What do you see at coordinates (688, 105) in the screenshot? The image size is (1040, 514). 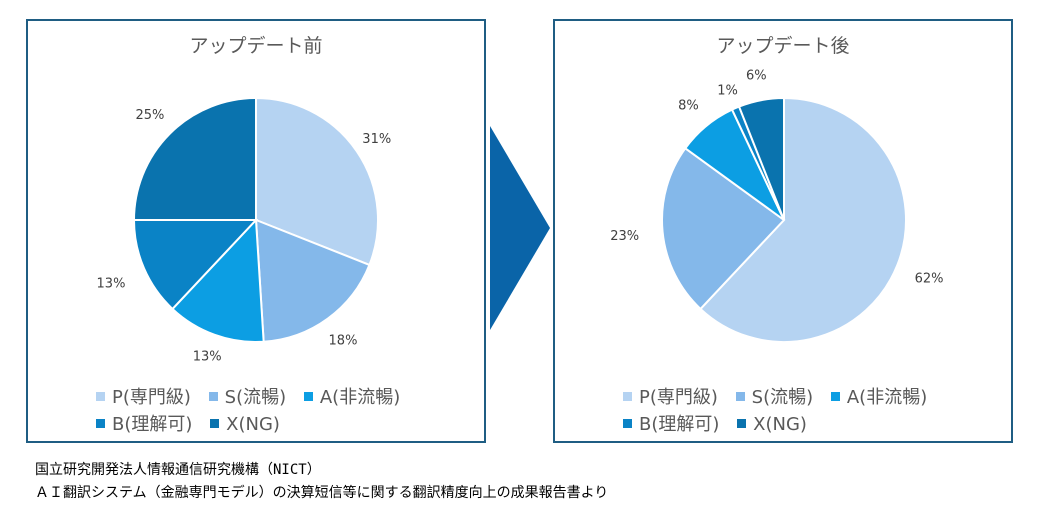 I see `data-label: 8%` at bounding box center [688, 105].